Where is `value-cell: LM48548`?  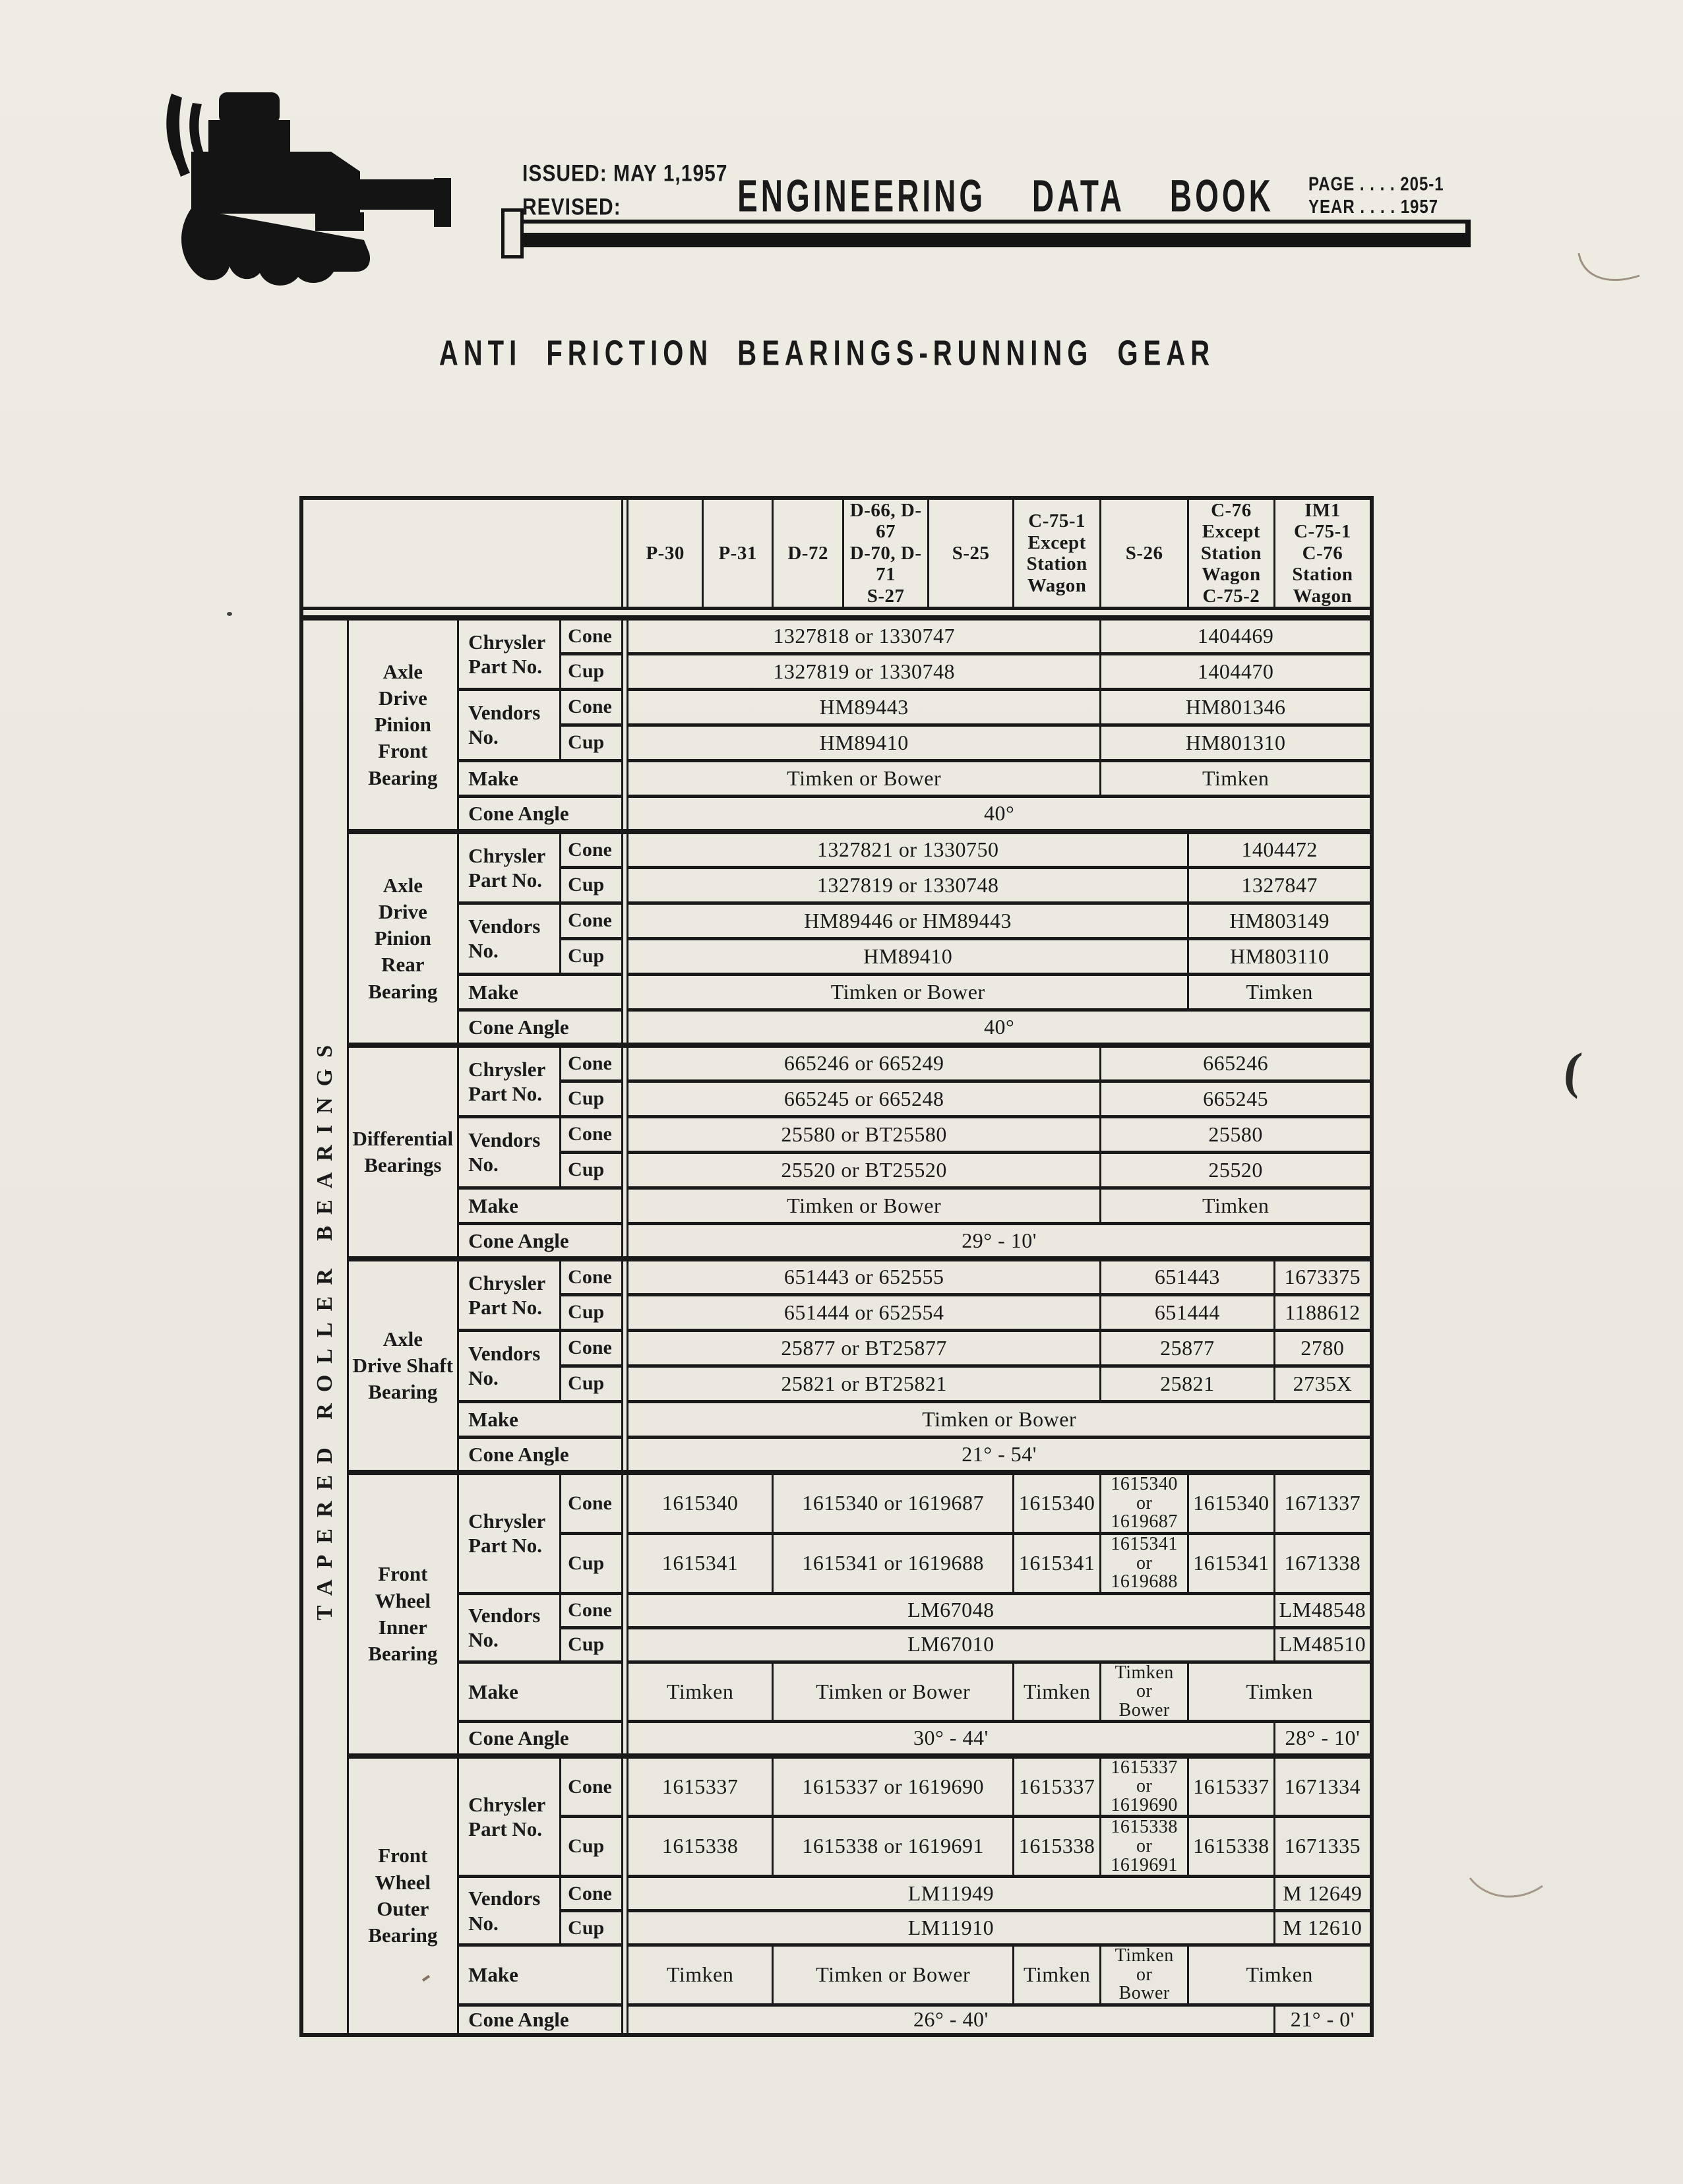
value-cell: LM48548 is located at coordinates (1323, 1610).